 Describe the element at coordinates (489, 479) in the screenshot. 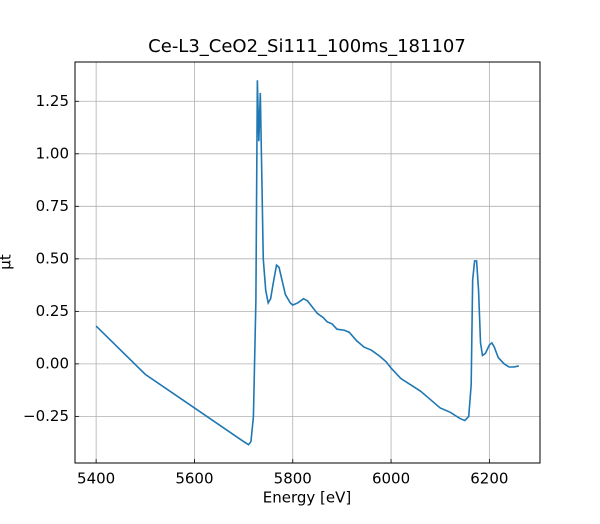

I see `x-tick-label: 6200` at that location.